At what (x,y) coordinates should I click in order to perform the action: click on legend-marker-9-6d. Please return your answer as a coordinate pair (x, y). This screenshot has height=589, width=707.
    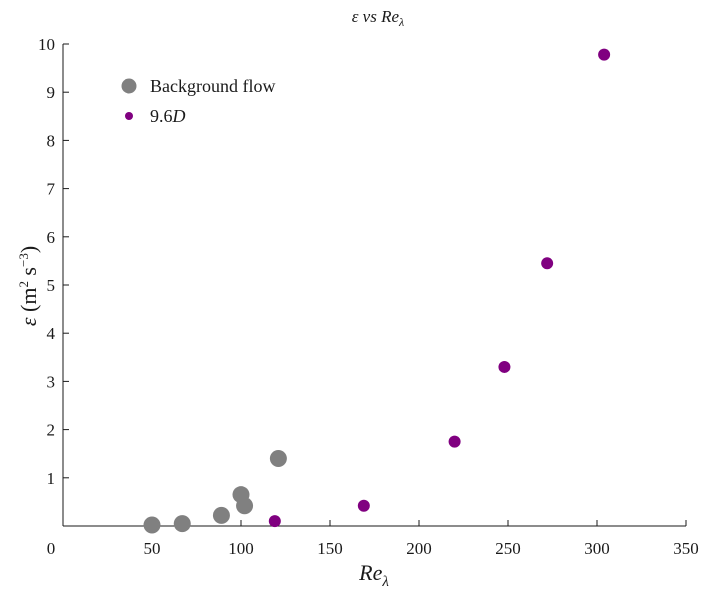
    Looking at the image, I should click on (129, 116).